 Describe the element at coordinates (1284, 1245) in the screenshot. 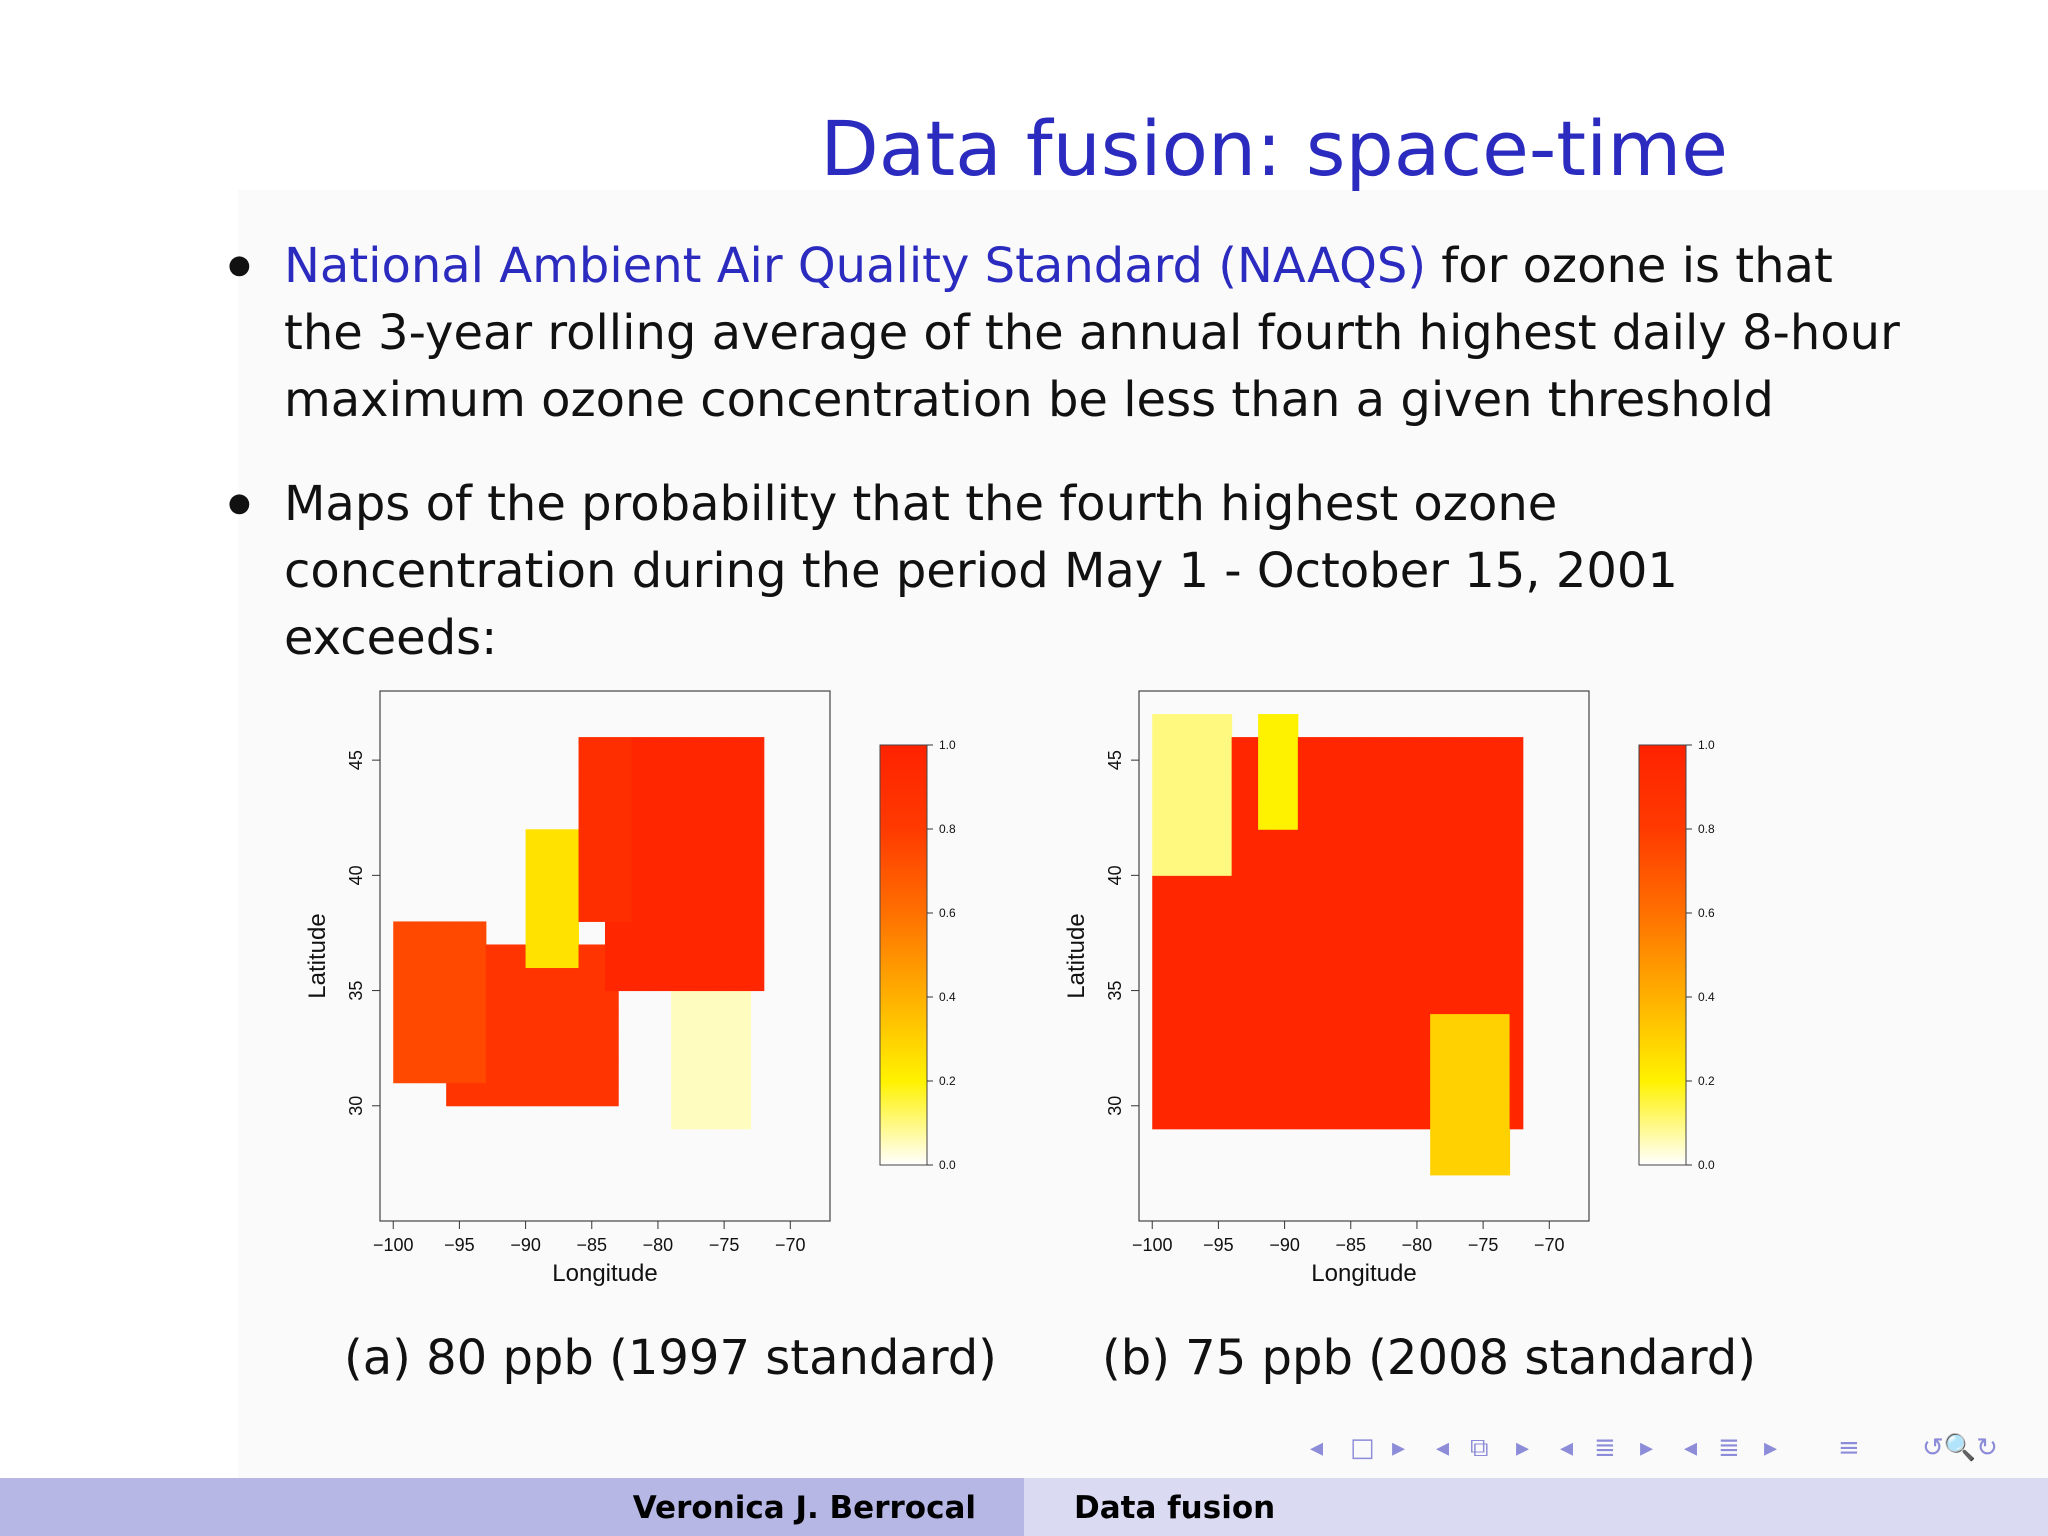

I see `x-tick-label: −90` at that location.